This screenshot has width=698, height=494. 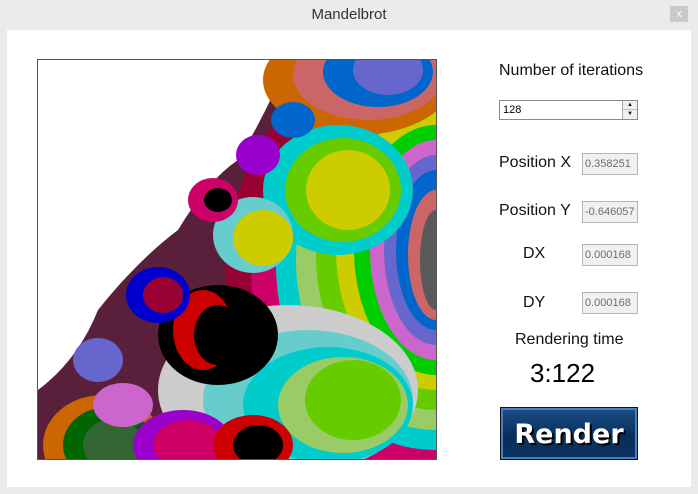 I want to click on position-y-label: Position Y, so click(x=535, y=210).